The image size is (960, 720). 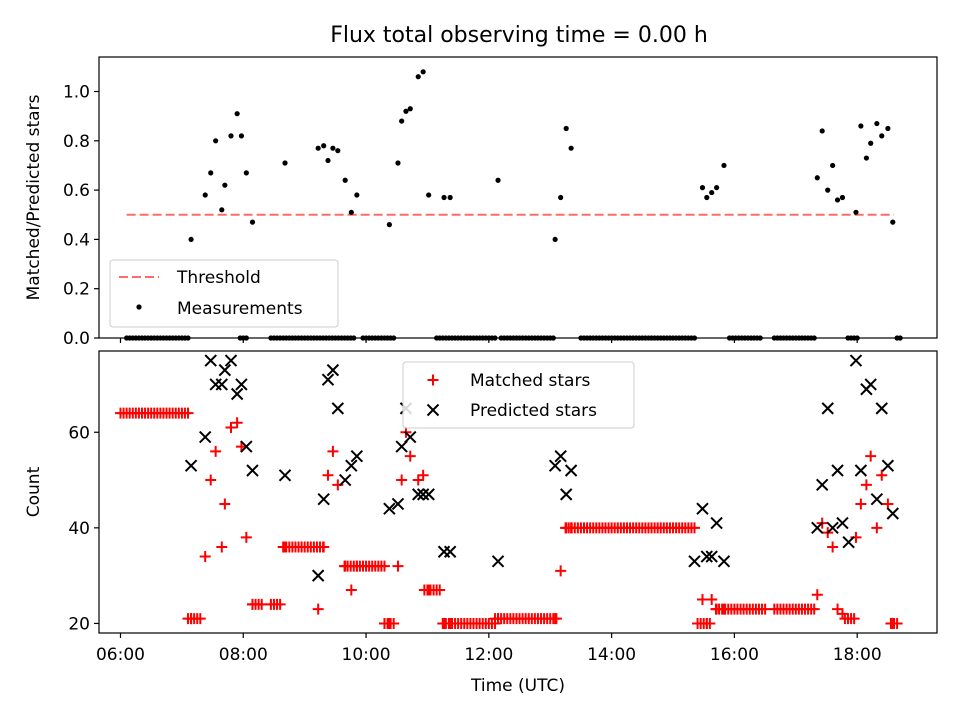 What do you see at coordinates (243, 655) in the screenshot?
I see `x-tick-label: 08:00` at bounding box center [243, 655].